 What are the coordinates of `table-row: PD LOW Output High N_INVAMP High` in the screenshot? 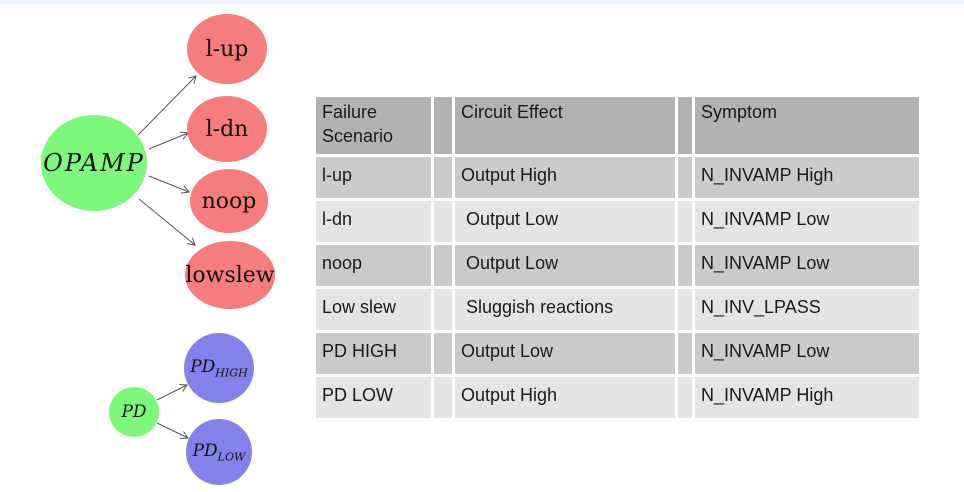 It's located at (617, 397).